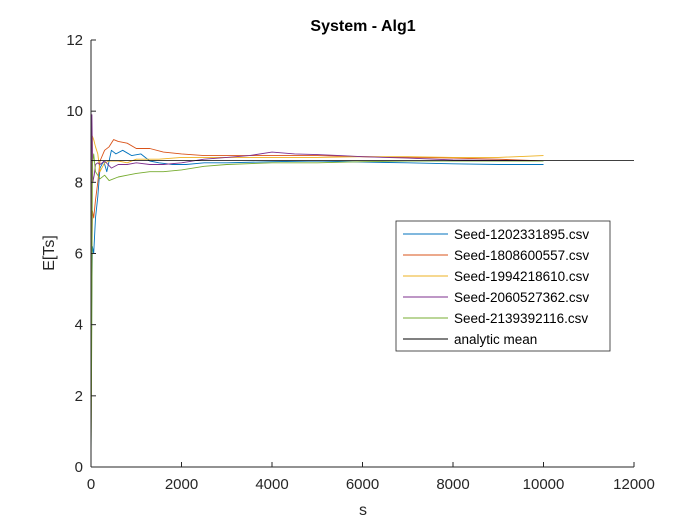 This screenshot has width=700, height=525. I want to click on y-tick-label: 6, so click(79, 254).